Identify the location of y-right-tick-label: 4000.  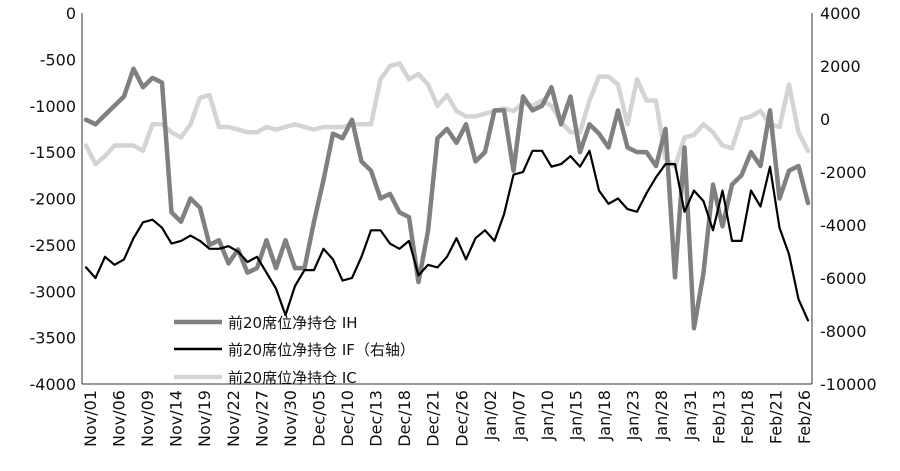
(840, 13).